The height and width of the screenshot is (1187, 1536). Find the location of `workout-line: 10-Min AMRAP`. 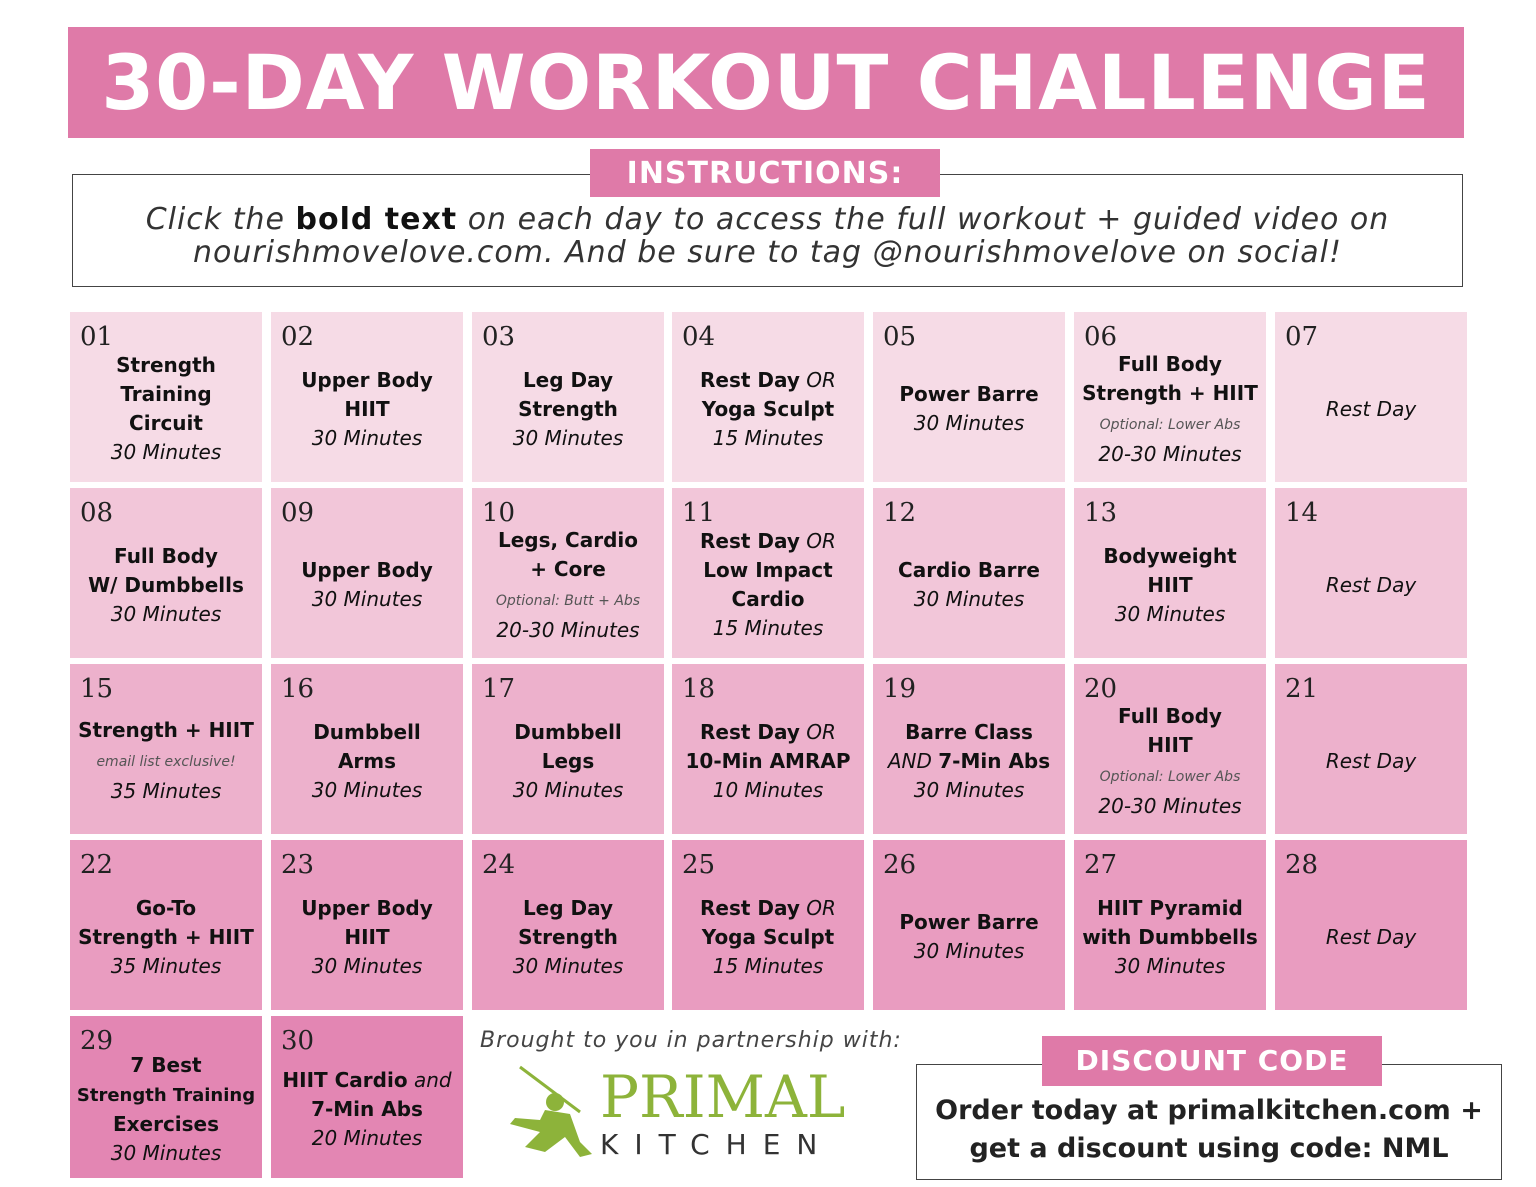

workout-line: 10-Min AMRAP is located at coordinates (767, 761).